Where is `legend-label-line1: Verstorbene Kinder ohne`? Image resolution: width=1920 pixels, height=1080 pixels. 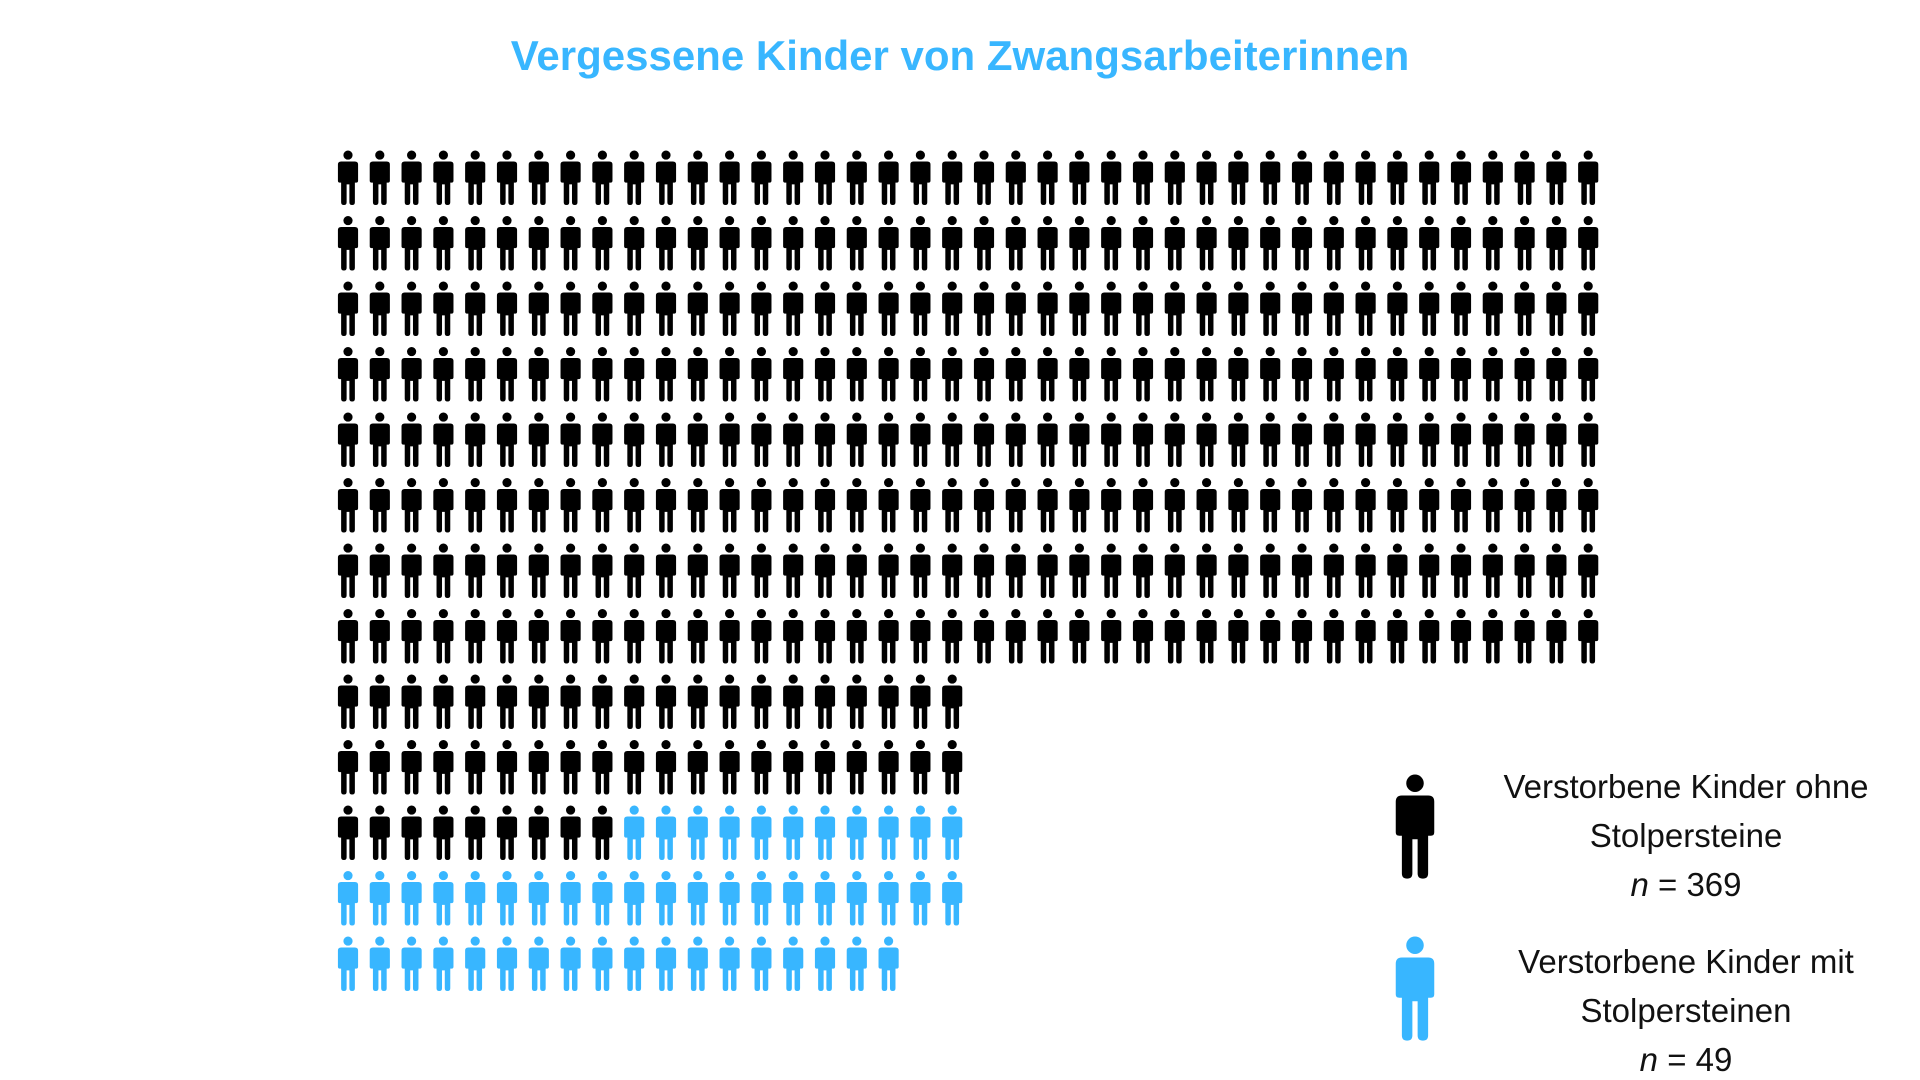
legend-label-line1: Verstorbene Kinder ohne is located at coordinates (1686, 786).